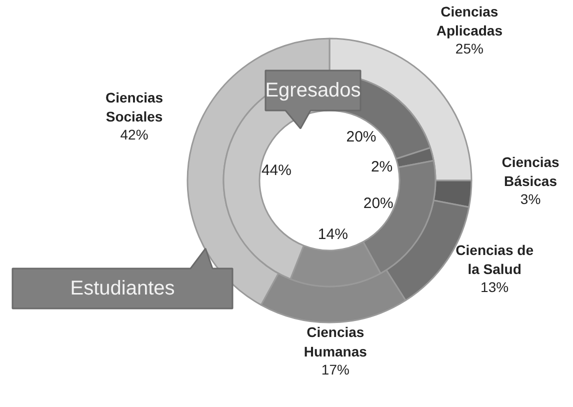 The image size is (573, 407). What do you see at coordinates (494, 287) in the screenshot?
I see `data-label: 13%` at bounding box center [494, 287].